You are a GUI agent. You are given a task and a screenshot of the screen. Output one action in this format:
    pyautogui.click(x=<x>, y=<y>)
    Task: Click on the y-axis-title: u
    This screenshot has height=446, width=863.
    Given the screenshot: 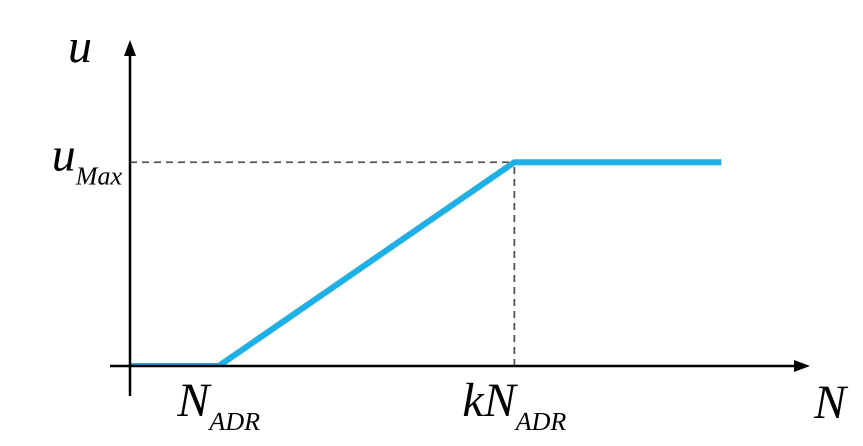 What is the action you would take?
    pyautogui.click(x=80, y=46)
    